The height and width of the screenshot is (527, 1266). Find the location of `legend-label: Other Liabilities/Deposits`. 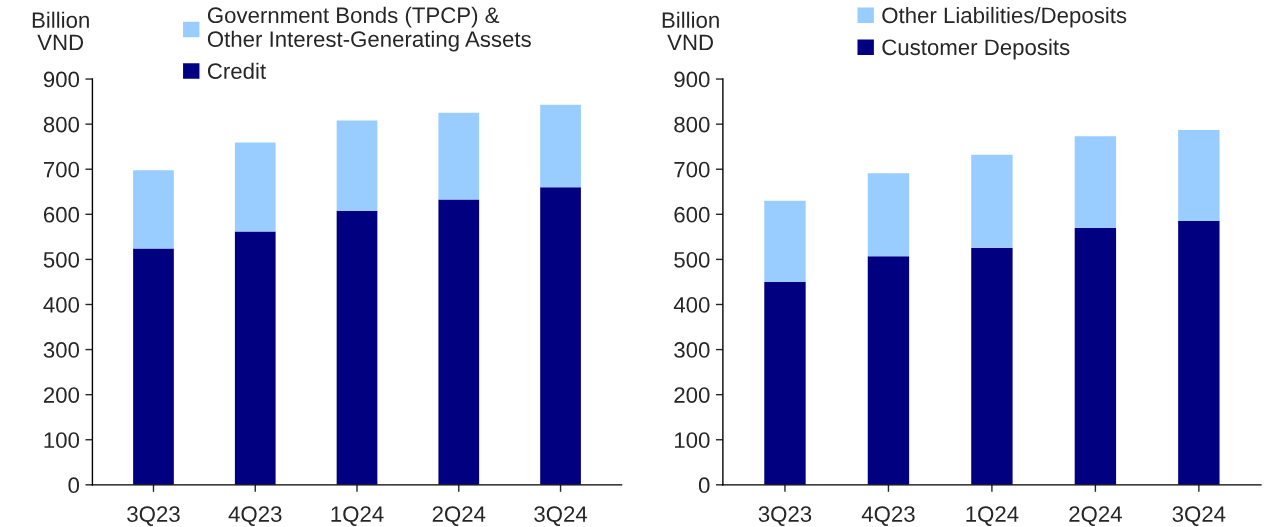

legend-label: Other Liabilities/Deposits is located at coordinates (1004, 17).